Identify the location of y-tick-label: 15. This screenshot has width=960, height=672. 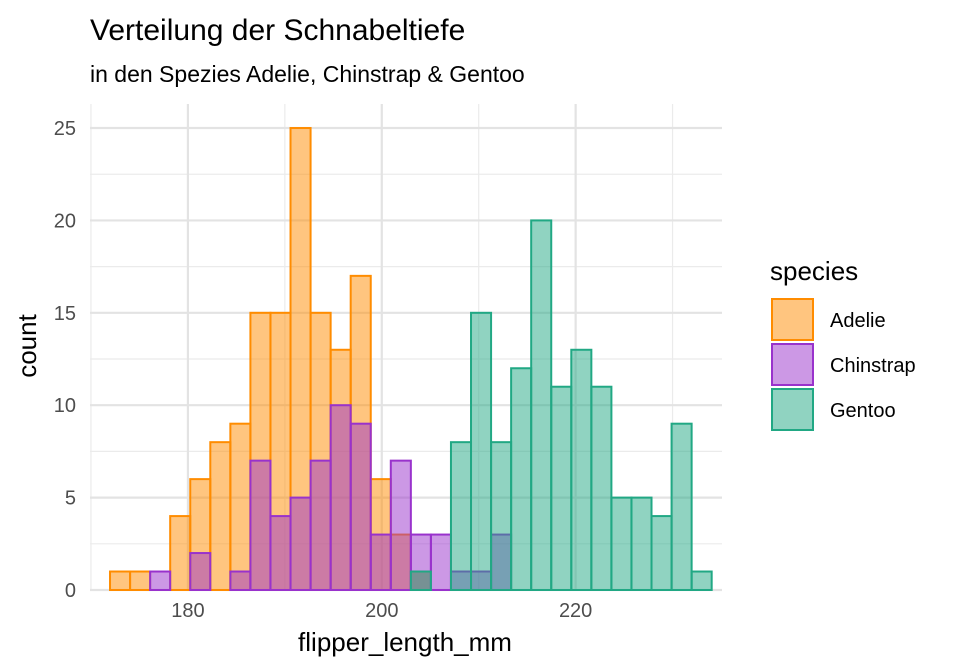
(65, 314).